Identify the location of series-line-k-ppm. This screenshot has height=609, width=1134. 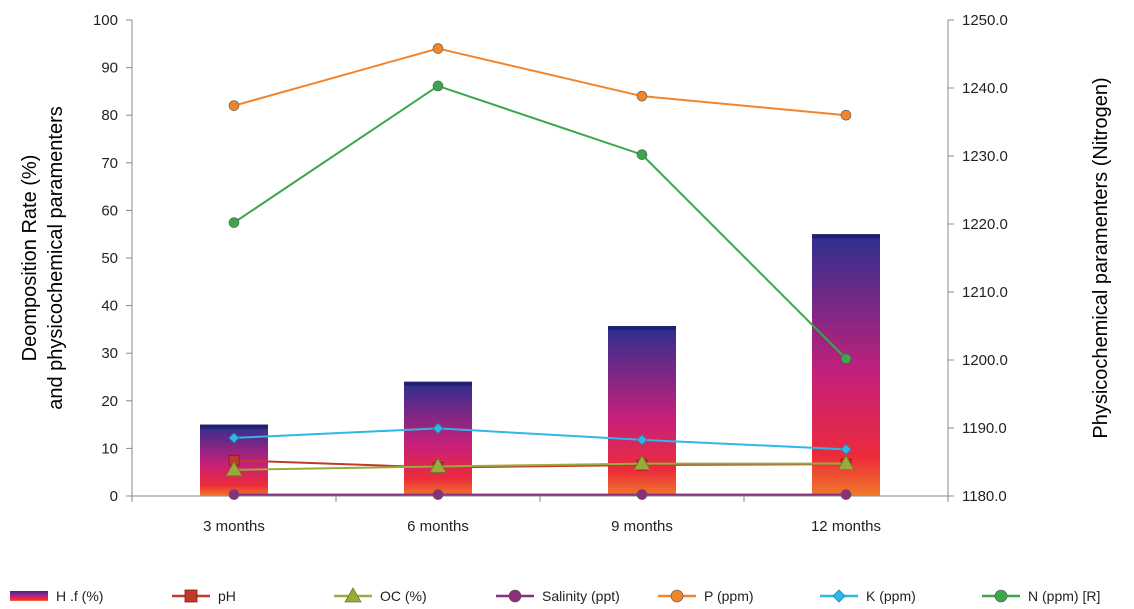
(540, 439).